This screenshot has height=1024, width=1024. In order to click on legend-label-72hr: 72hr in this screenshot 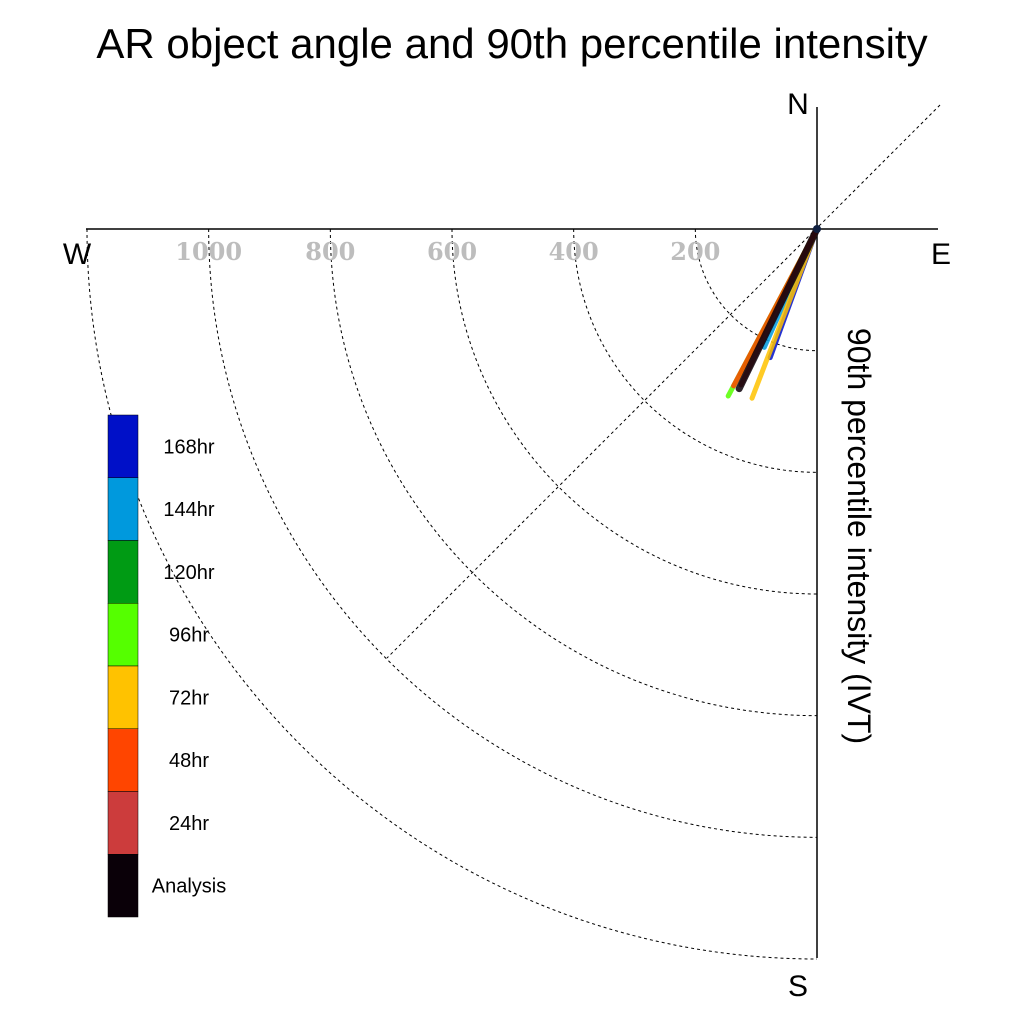, I will do `click(189, 698)`.